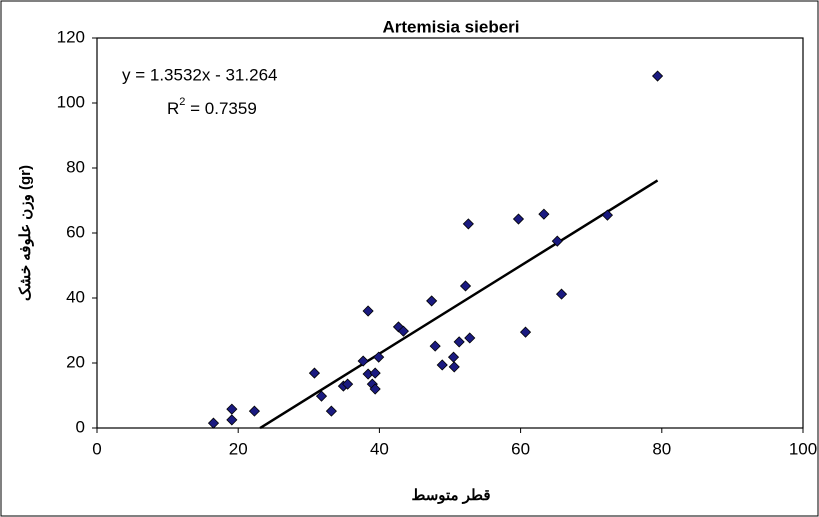  What do you see at coordinates (75, 361) in the screenshot?
I see `y-tick-label: 20` at bounding box center [75, 361].